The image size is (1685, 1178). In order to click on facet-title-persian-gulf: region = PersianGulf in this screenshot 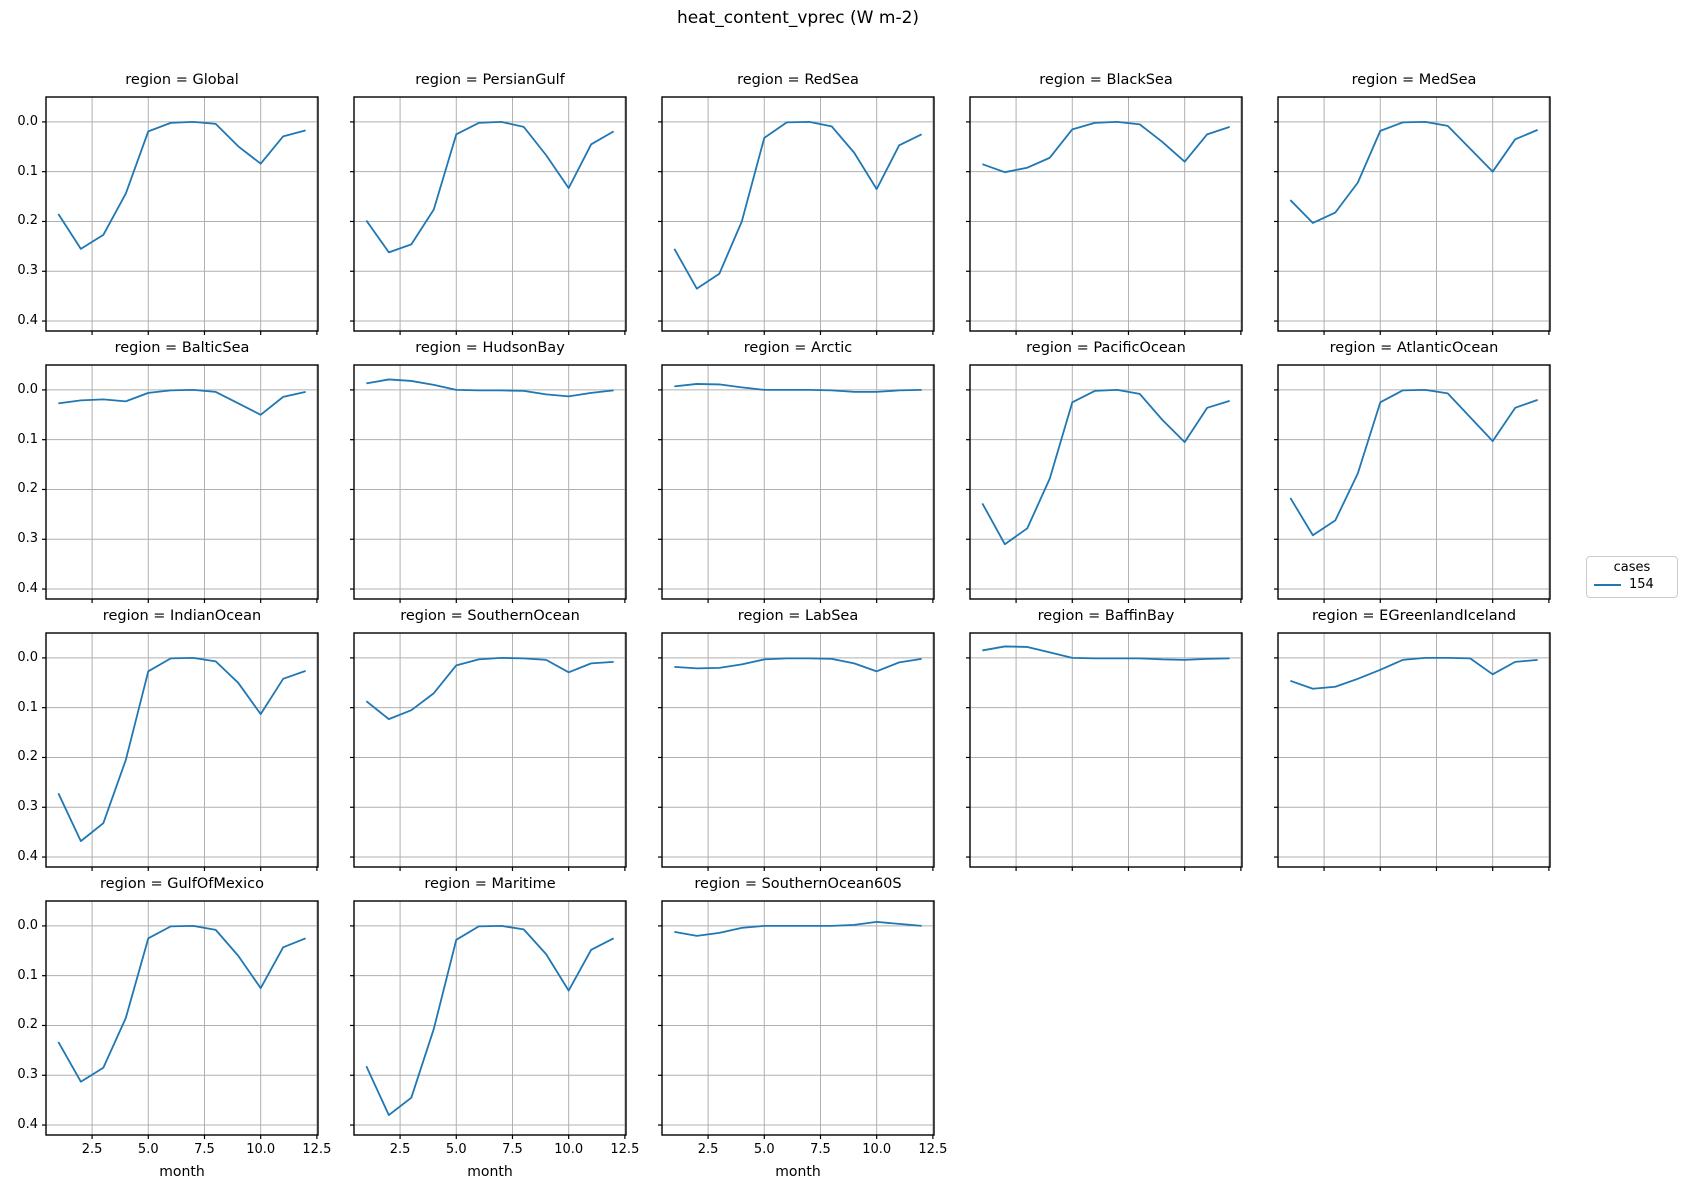, I will do `click(490, 80)`.